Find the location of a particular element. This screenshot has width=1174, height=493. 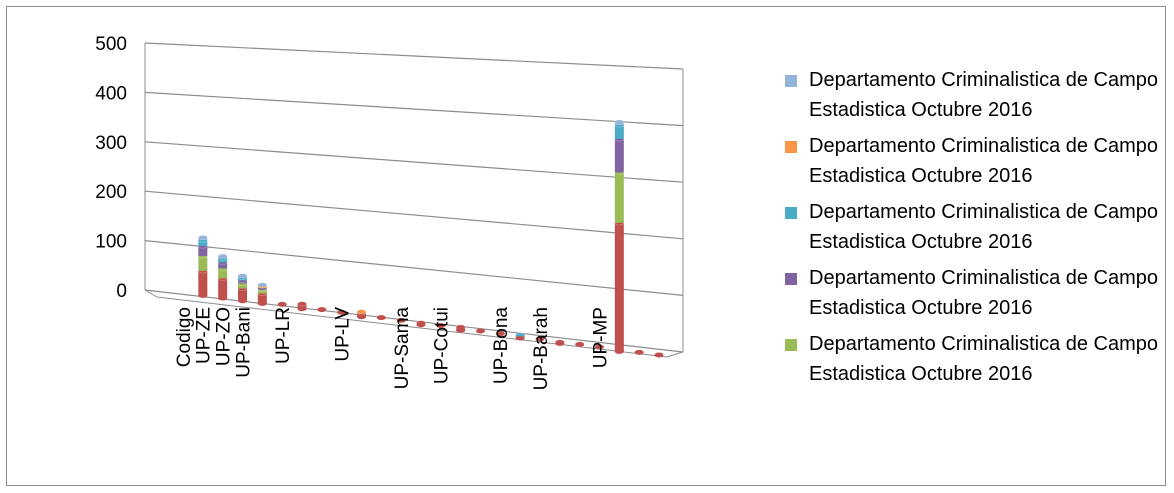

floor-right-edge is located at coordinates (675, 354).